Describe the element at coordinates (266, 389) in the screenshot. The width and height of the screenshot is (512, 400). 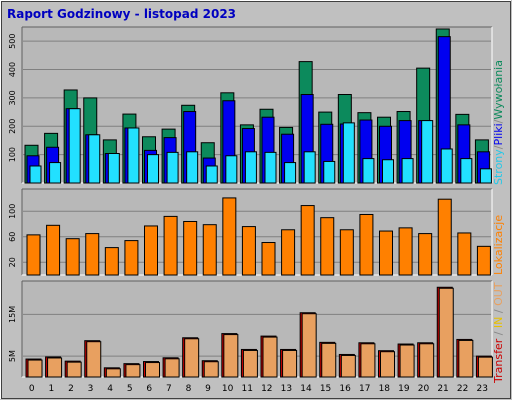
I see `hour-label-12: 12` at that location.